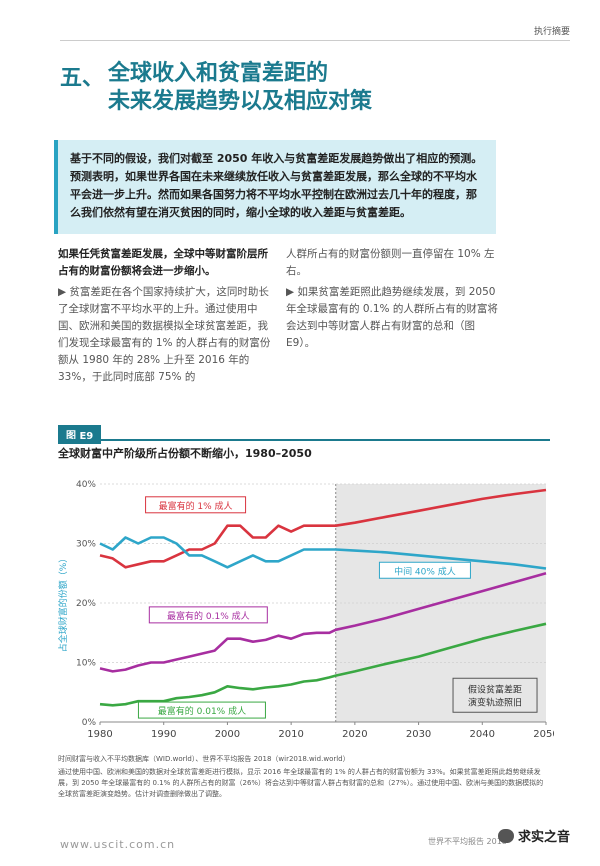  Describe the element at coordinates (86, 485) in the screenshot. I see `y-tick-label: 40%` at that location.